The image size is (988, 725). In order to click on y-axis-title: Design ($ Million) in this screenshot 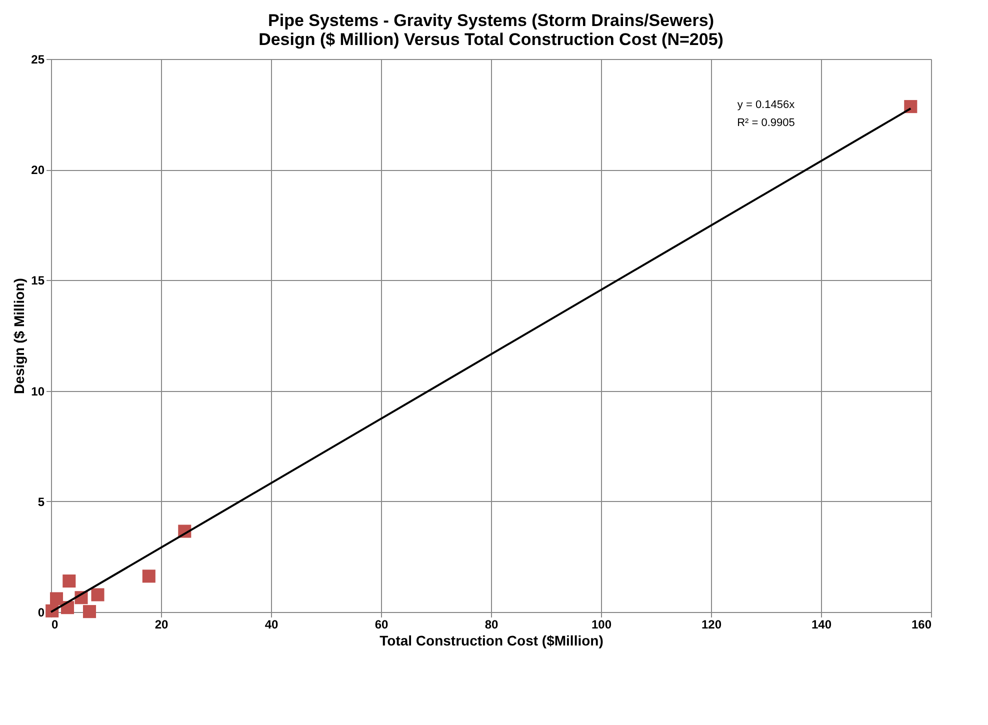, I will do `click(19, 336)`.